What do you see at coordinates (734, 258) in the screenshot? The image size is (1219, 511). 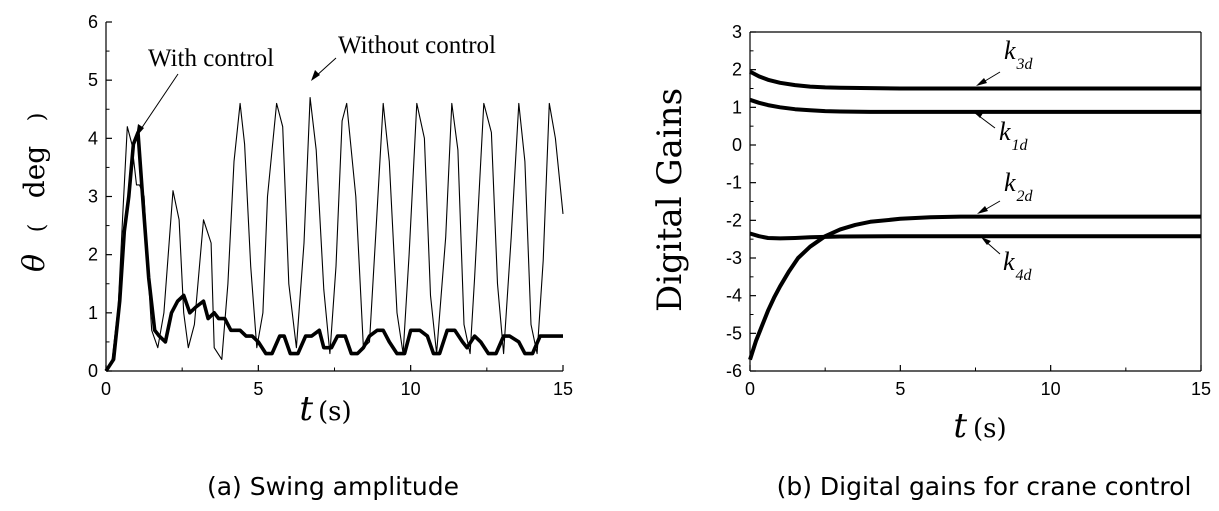 I see `chart-b-ytick-label: -3` at bounding box center [734, 258].